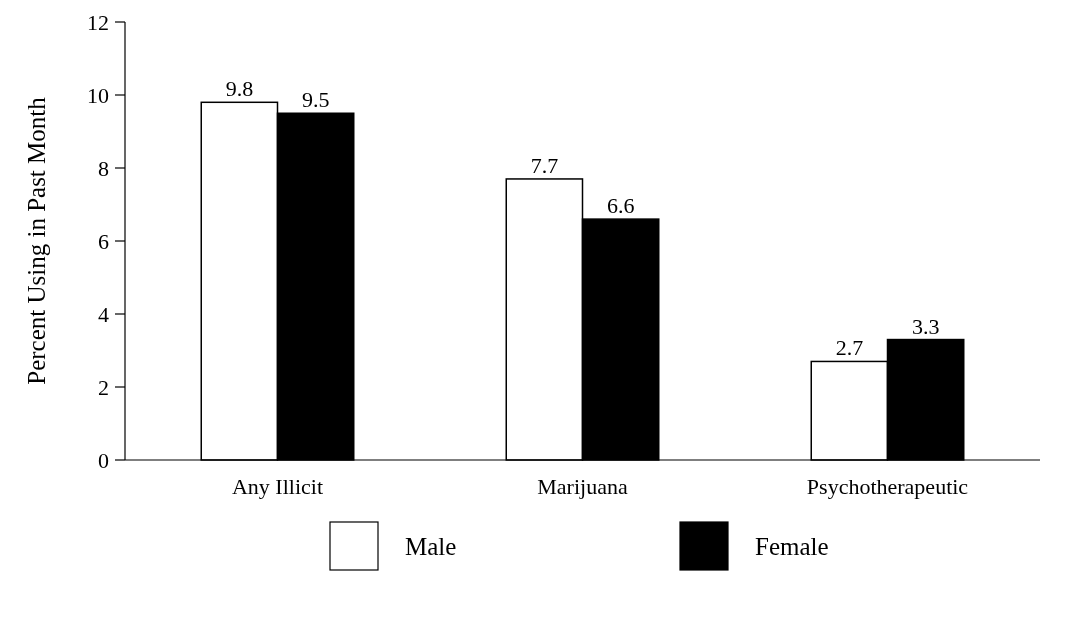  I want to click on data-label: 2.7, so click(849, 348).